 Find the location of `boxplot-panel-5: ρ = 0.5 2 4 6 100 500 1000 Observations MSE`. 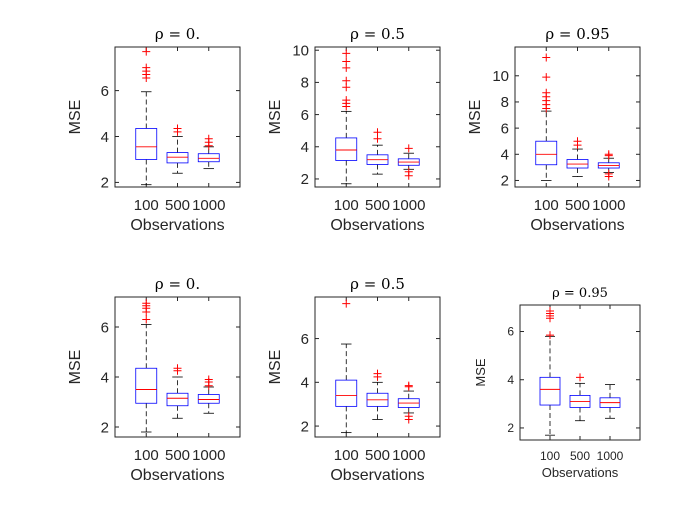

boxplot-panel-5: ρ = 0.5 2 4 6 100 500 1000 Observations MSE is located at coordinates (354, 379).